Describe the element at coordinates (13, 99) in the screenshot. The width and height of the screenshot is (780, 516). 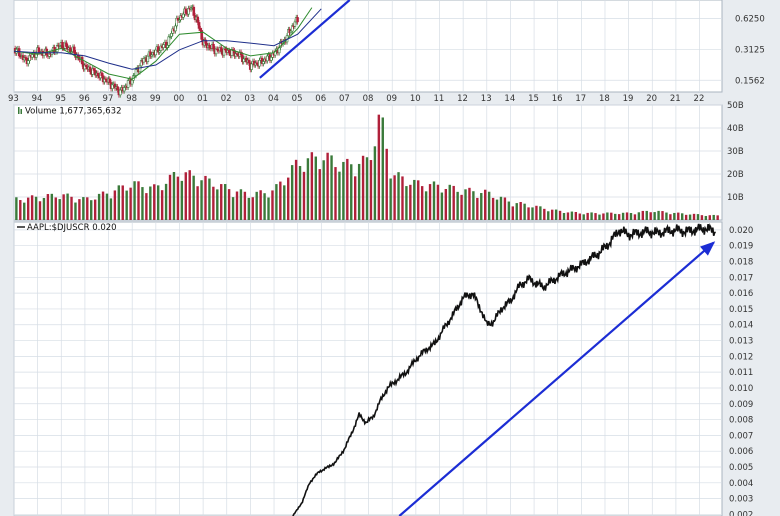
I see `x-tick-label: 93` at that location.